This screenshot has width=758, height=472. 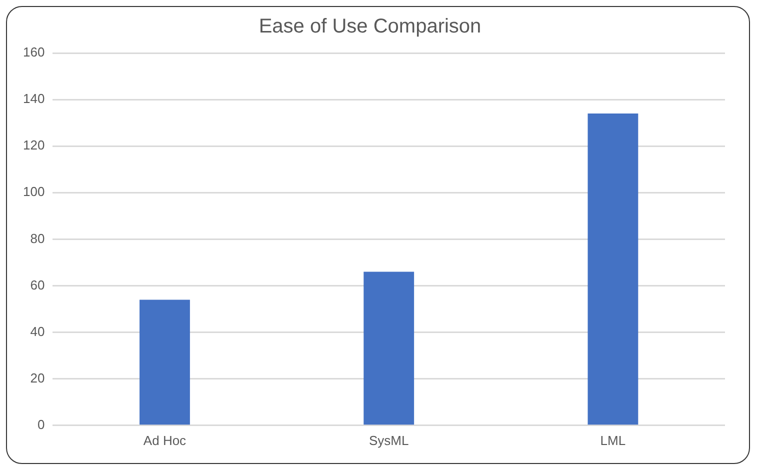 What do you see at coordinates (33, 98) in the screenshot?
I see `y-tick-label: 140` at bounding box center [33, 98].